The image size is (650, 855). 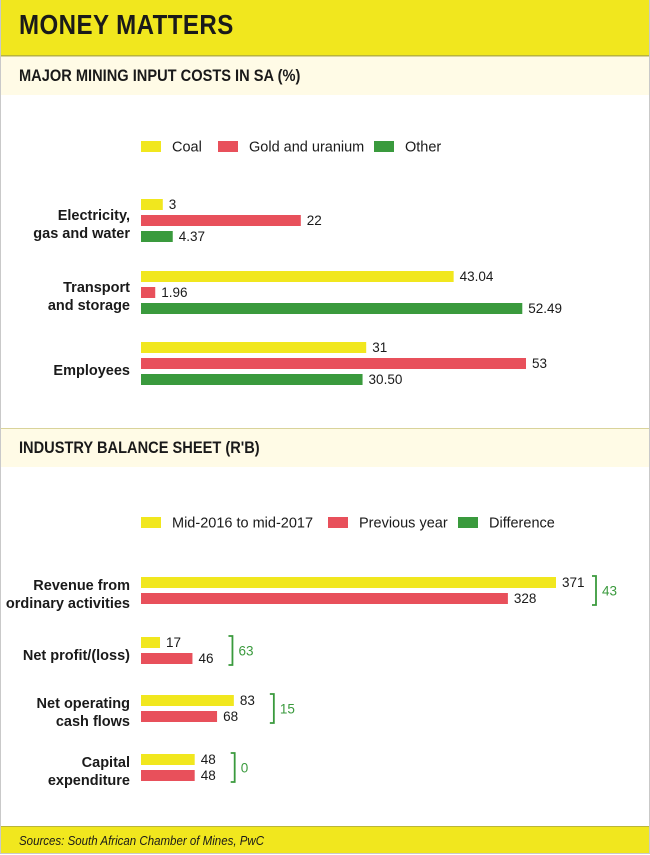 What do you see at coordinates (174, 292) in the screenshot?
I see `data-label: 1.96` at bounding box center [174, 292].